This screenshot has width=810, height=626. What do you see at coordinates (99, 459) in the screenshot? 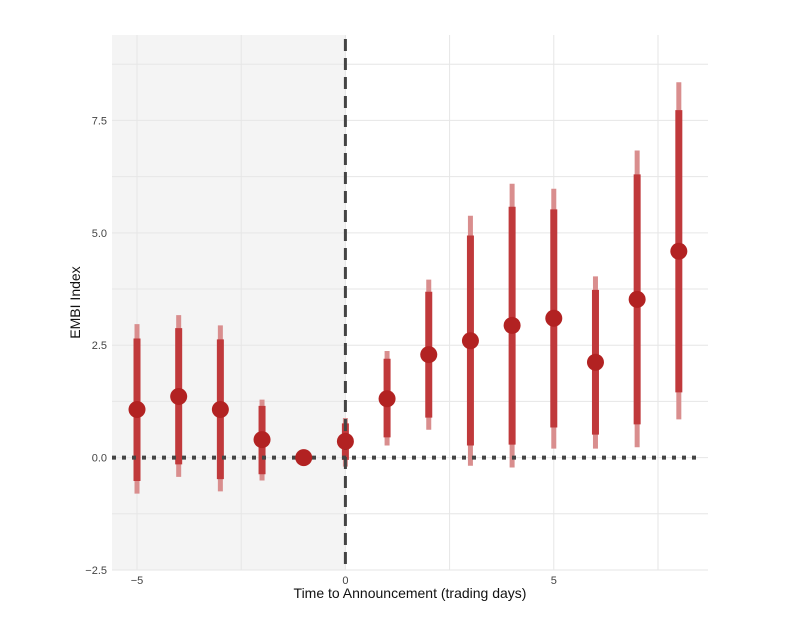
I see `y-tick-label: 0.0` at bounding box center [99, 459].